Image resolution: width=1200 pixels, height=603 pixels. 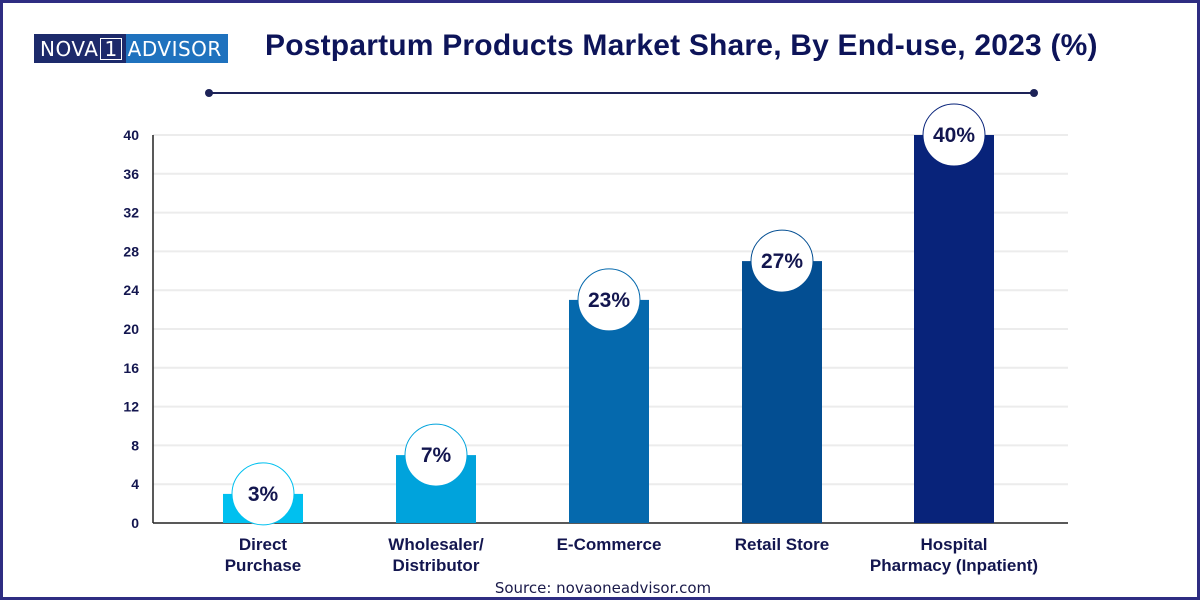 I want to click on y-tick-label: 24, so click(x=131, y=290).